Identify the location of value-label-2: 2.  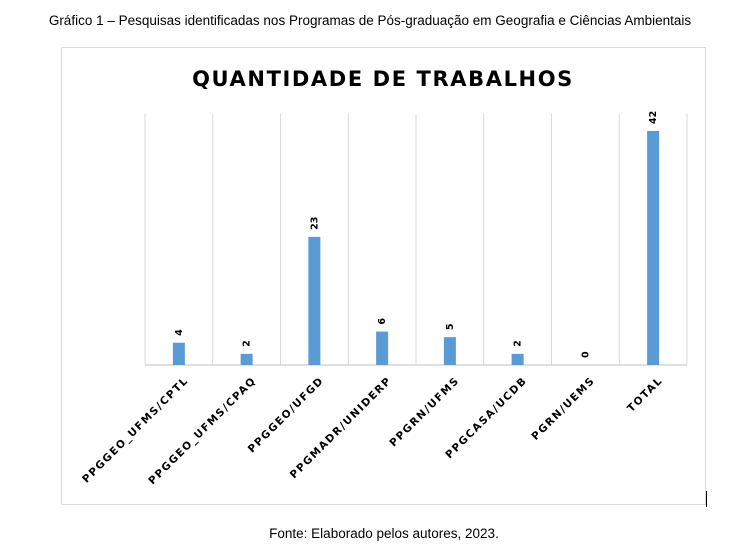
(247, 343).